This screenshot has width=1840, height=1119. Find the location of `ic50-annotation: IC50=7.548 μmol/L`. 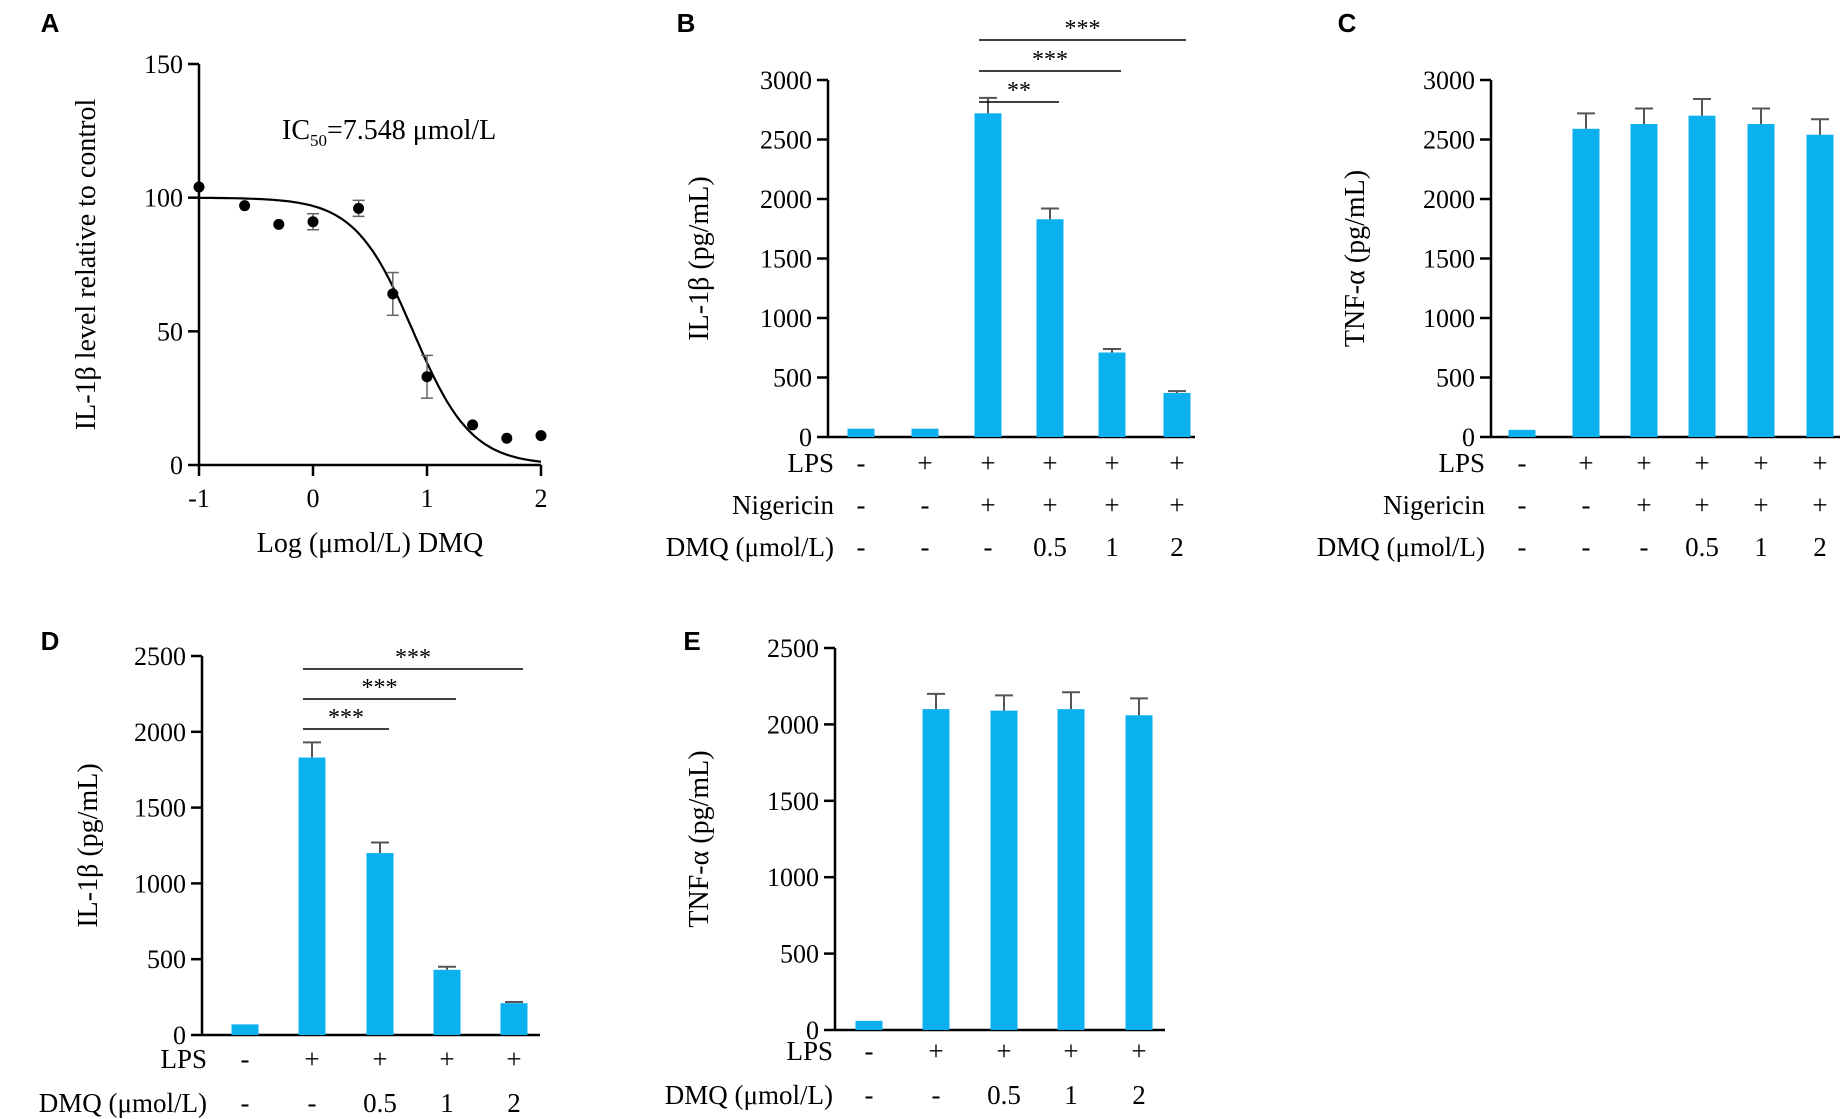

ic50-annotation: IC50=7.548 μmol/L is located at coordinates (389, 132).